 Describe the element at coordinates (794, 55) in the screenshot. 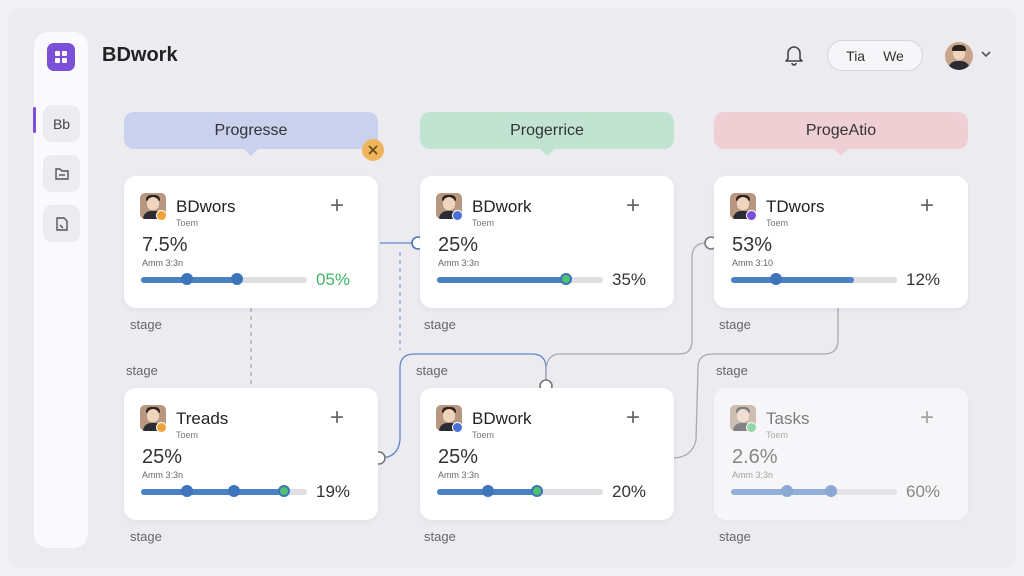

I see `bell-icon` at that location.